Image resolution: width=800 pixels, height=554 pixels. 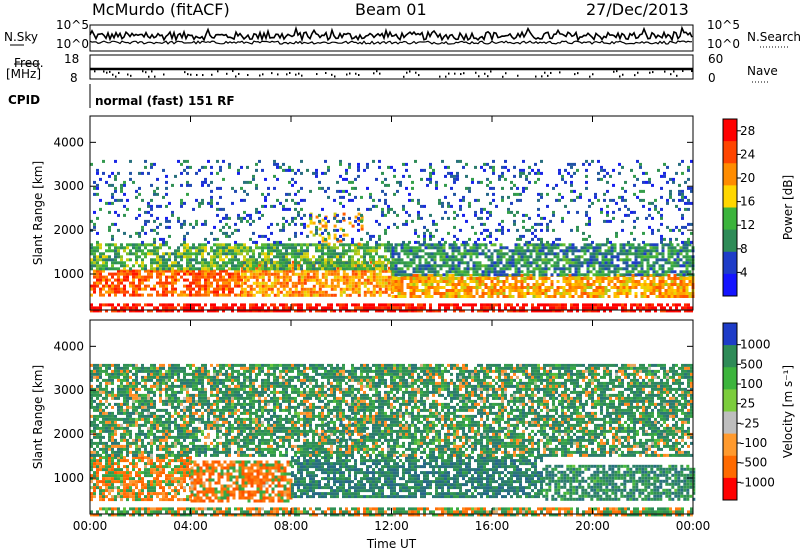 What do you see at coordinates (590, 76) in the screenshot?
I see `nave-dot` at bounding box center [590, 76].